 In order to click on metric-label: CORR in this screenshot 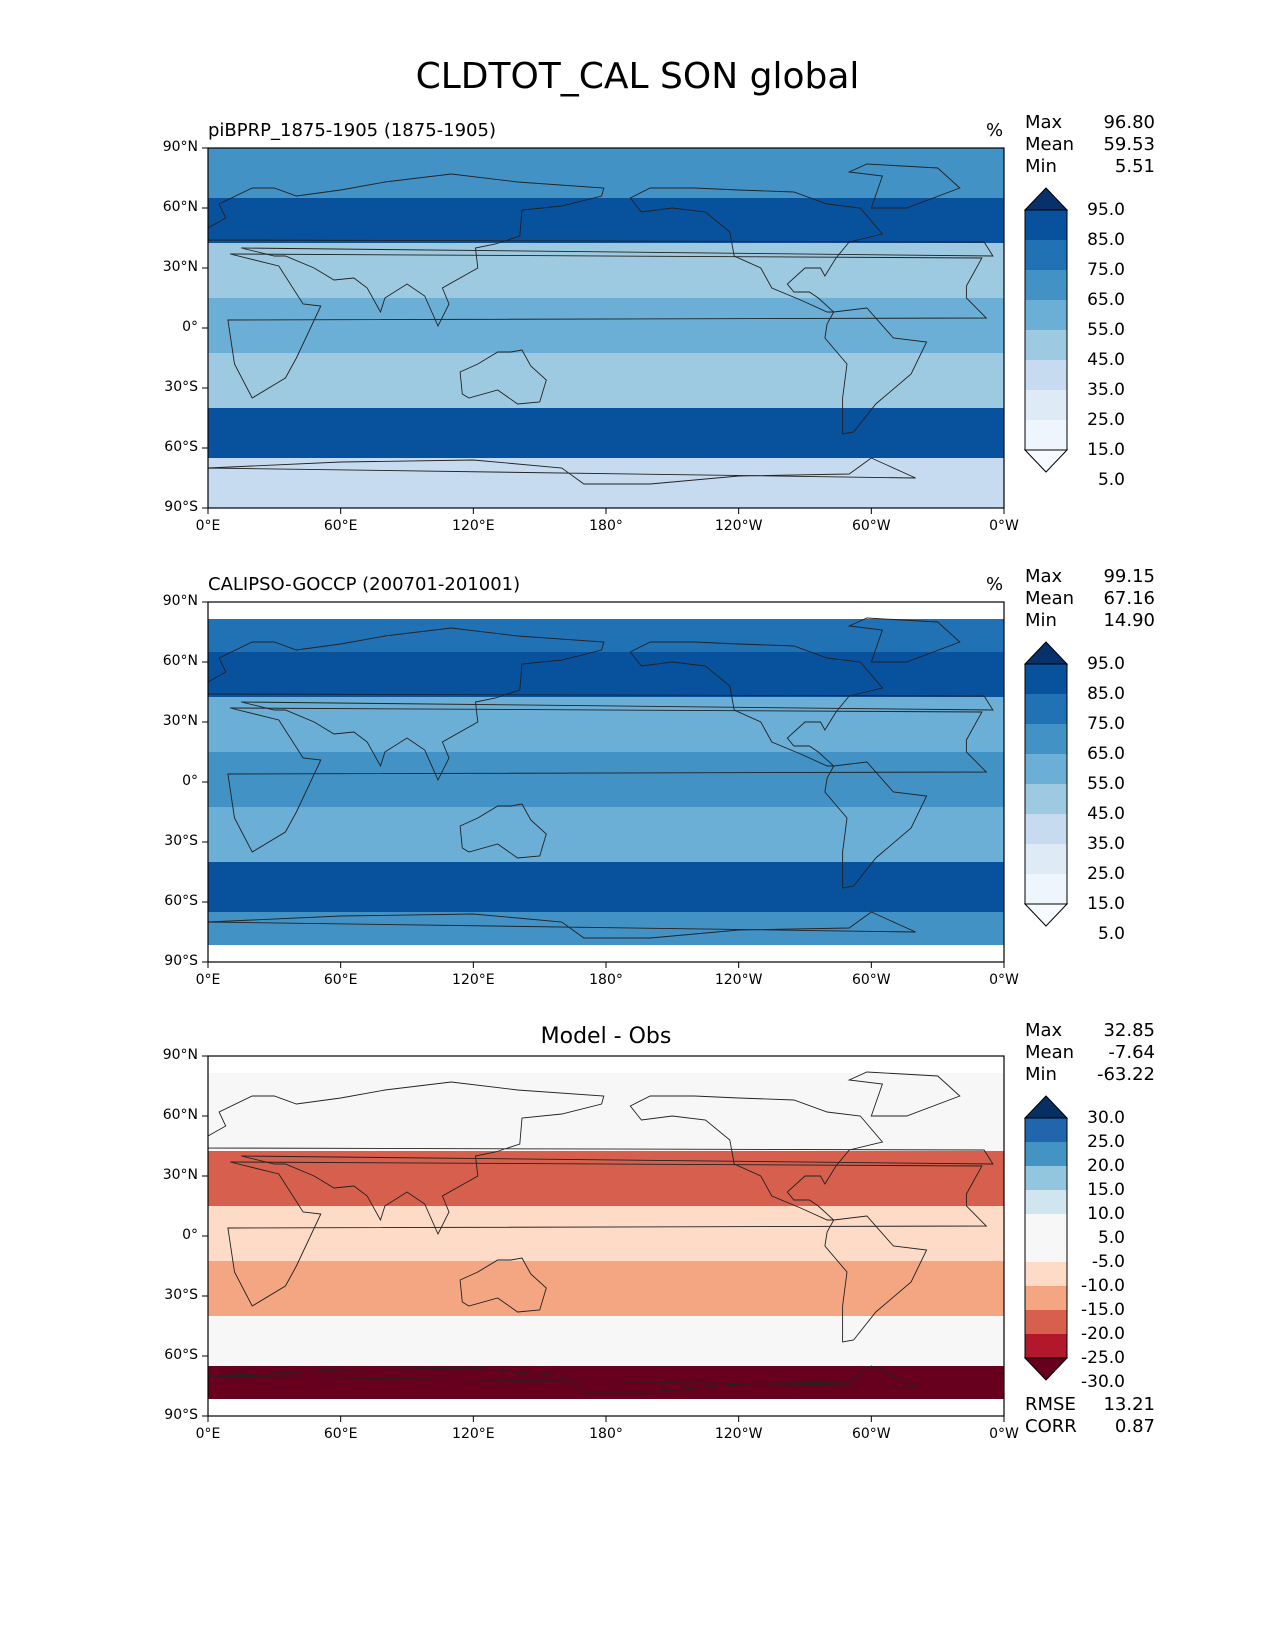, I will do `click(1051, 1426)`.